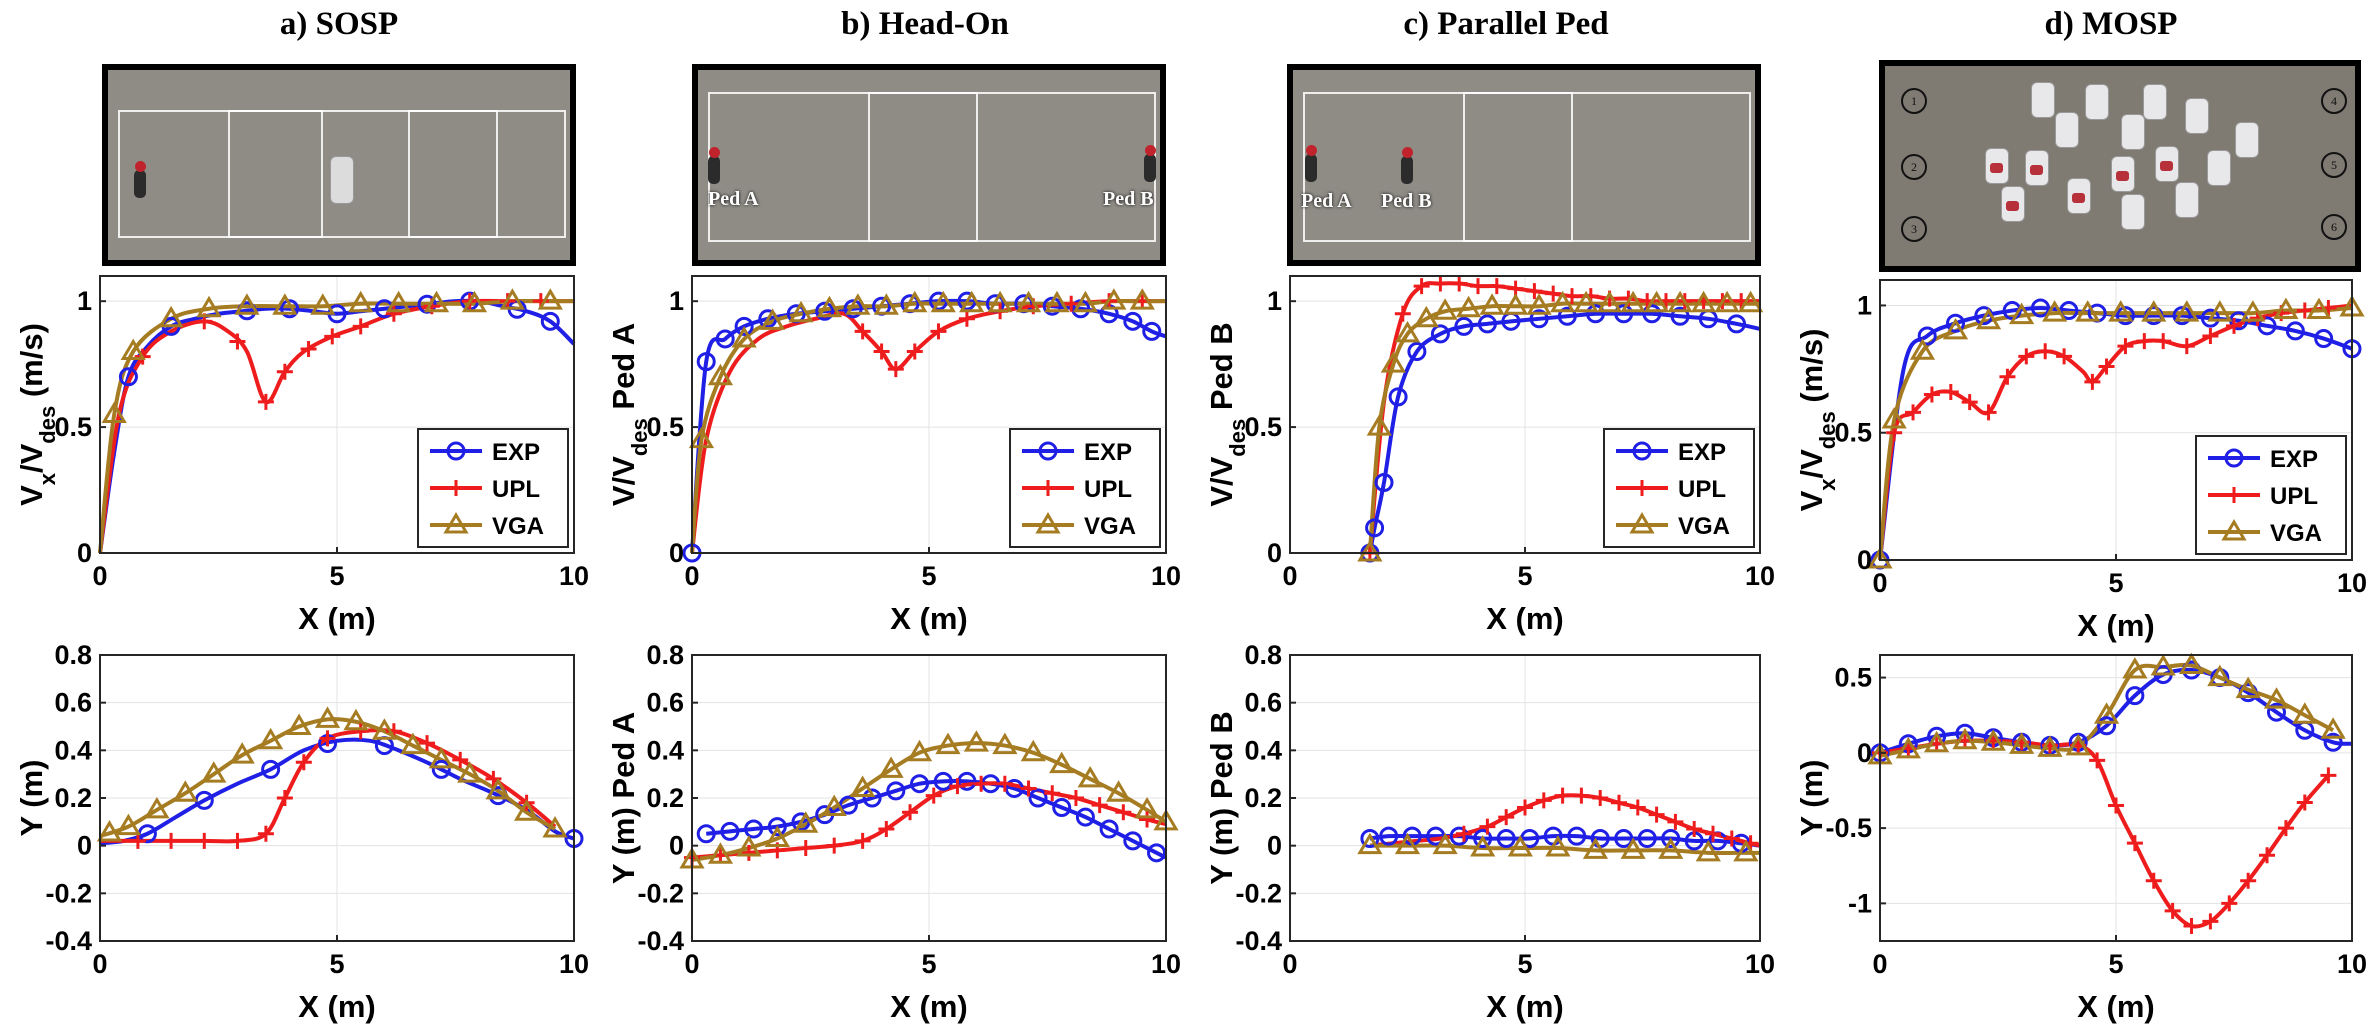 This screenshot has width=2372, height=1031. I want to click on y-tick-label: 0.5, so click(1263, 427).